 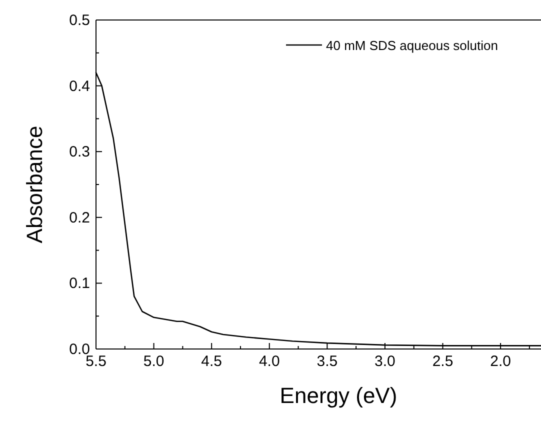 I want to click on x-axis-title: Energy (eV), so click(x=339, y=395).